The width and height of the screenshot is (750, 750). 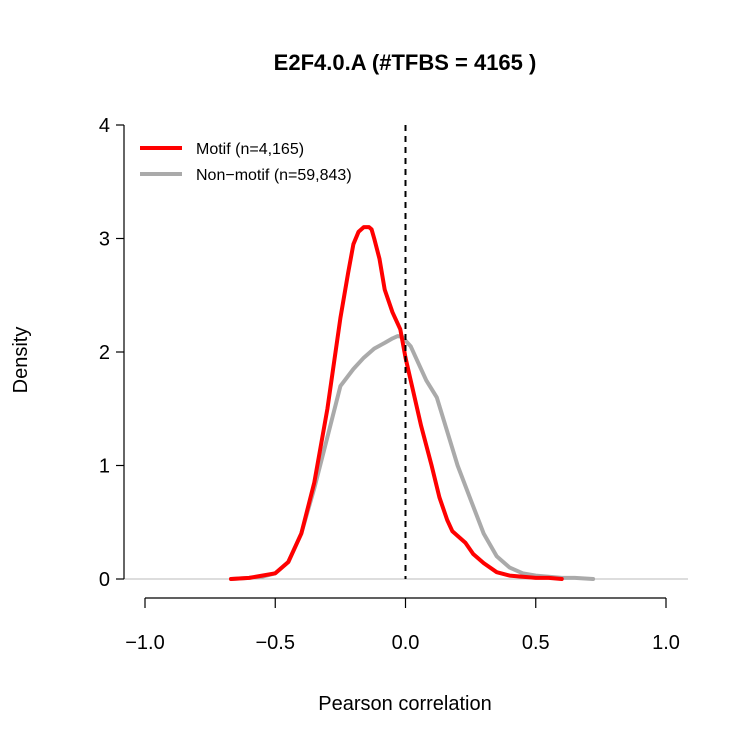 I want to click on y-tick-label: 3, so click(x=104, y=240).